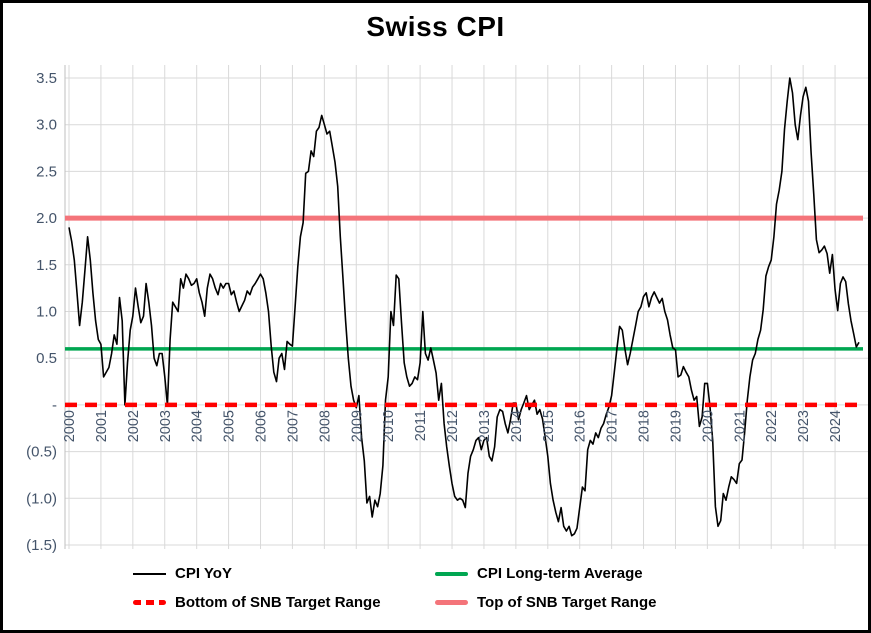  What do you see at coordinates (567, 602) in the screenshot?
I see `legend-label-snb-target-top: Top of SNB Target Range` at bounding box center [567, 602].